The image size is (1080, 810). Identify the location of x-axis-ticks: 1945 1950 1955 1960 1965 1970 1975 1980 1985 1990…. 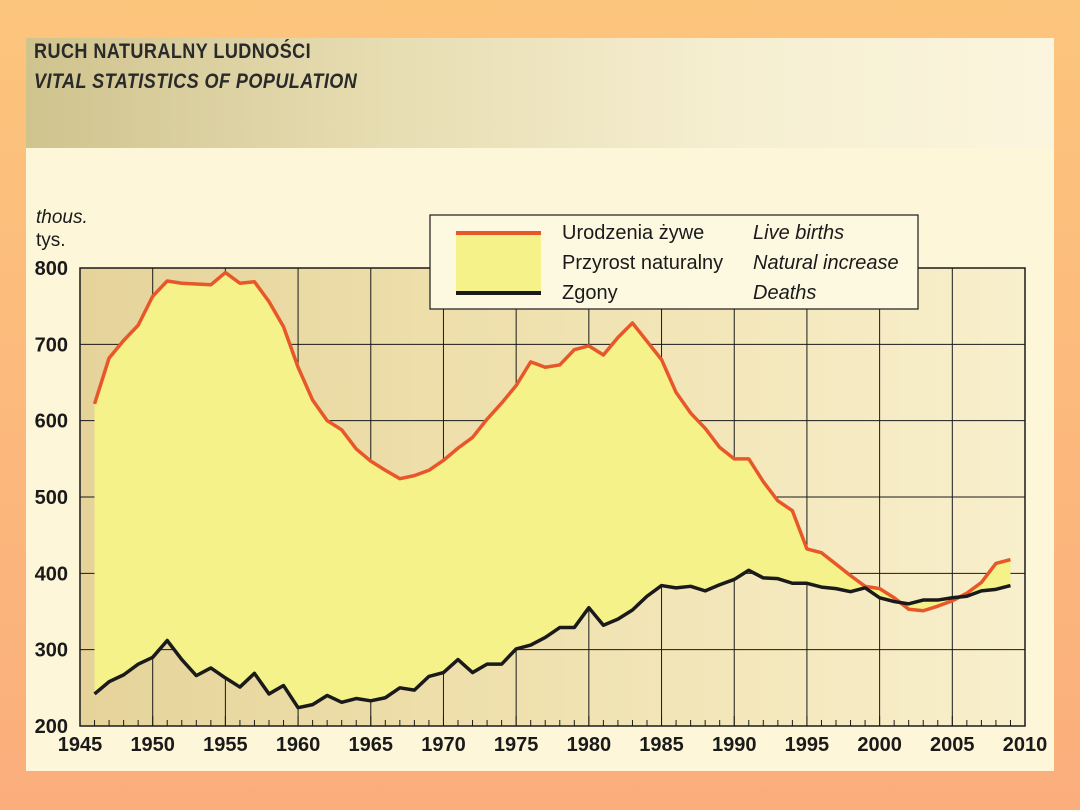
(553, 736).